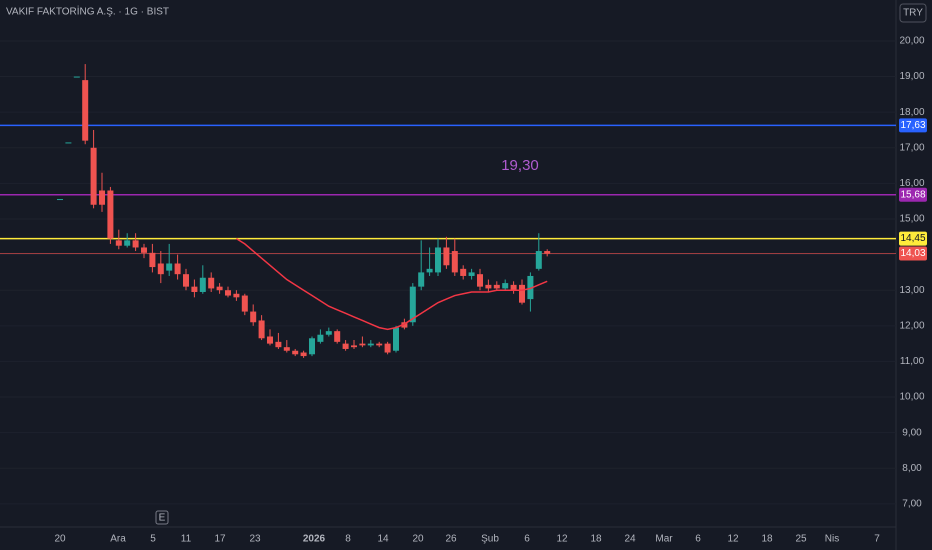 This screenshot has height=550, width=932. Describe the element at coordinates (520, 165) in the screenshot. I see `annotation: 19,30` at that location.